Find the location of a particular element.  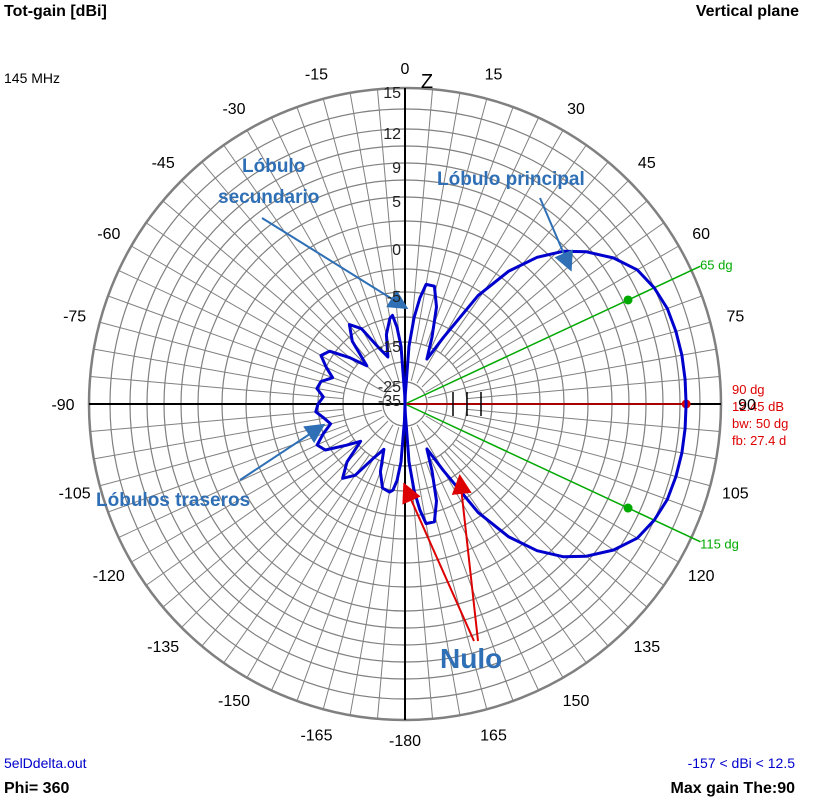

angle-label-120: 120 is located at coordinates (701, 576).